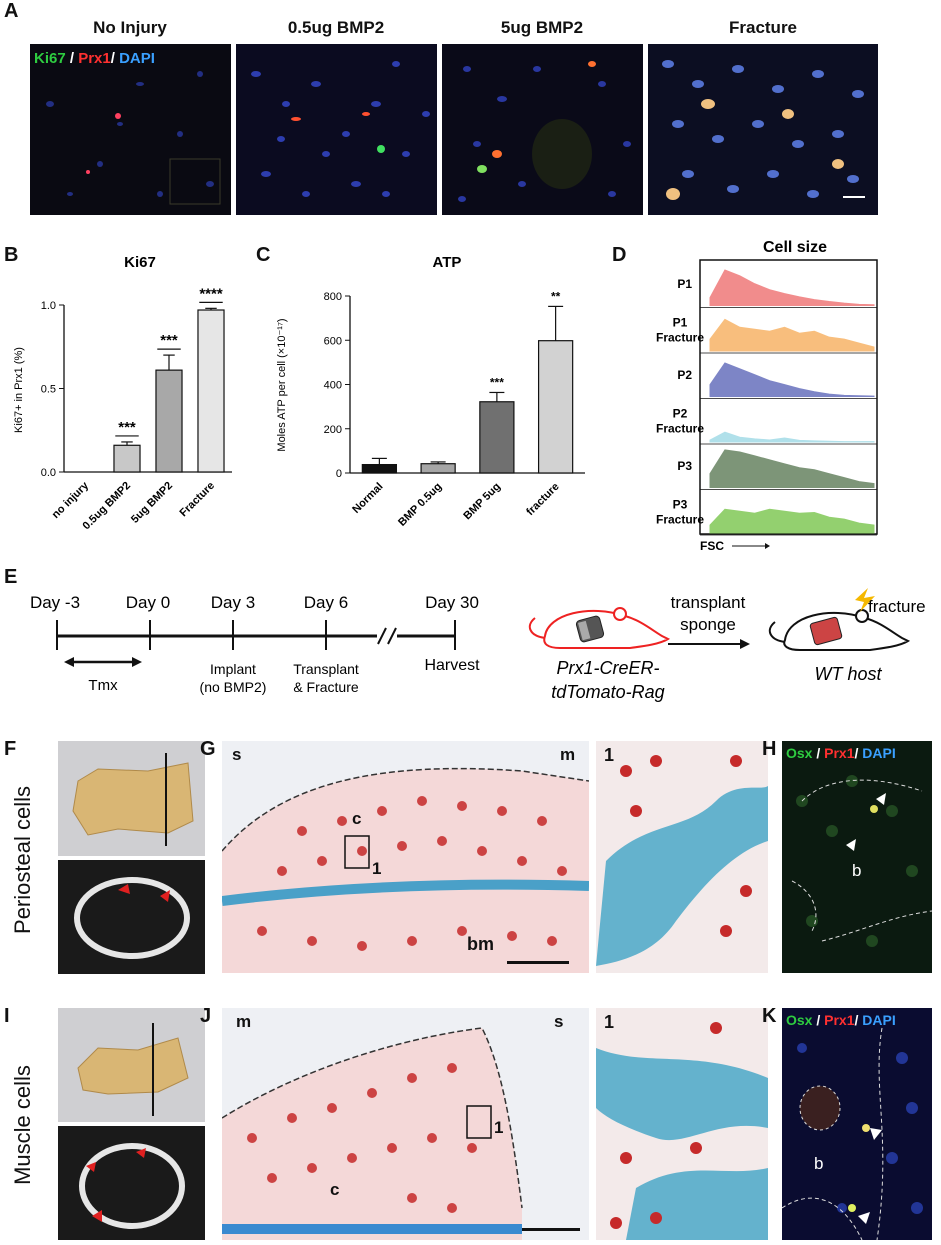 This screenshot has height=1245, width=941. What do you see at coordinates (819, 1163) in the screenshot?
I see `label-b: b` at bounding box center [819, 1163].